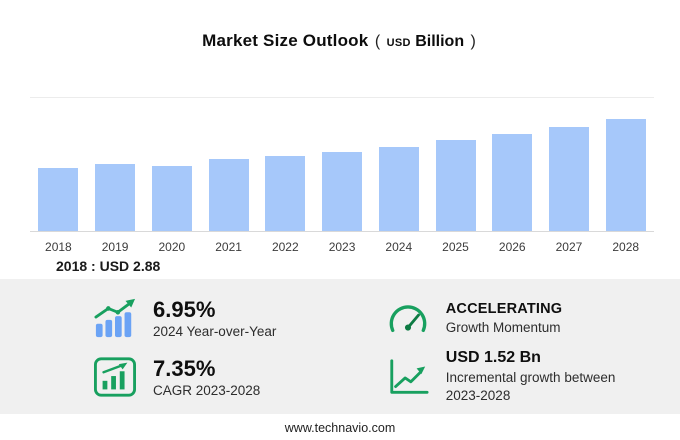 The width and height of the screenshot is (680, 440). I want to click on stat-value: USD 1.52 Bn, so click(493, 357).